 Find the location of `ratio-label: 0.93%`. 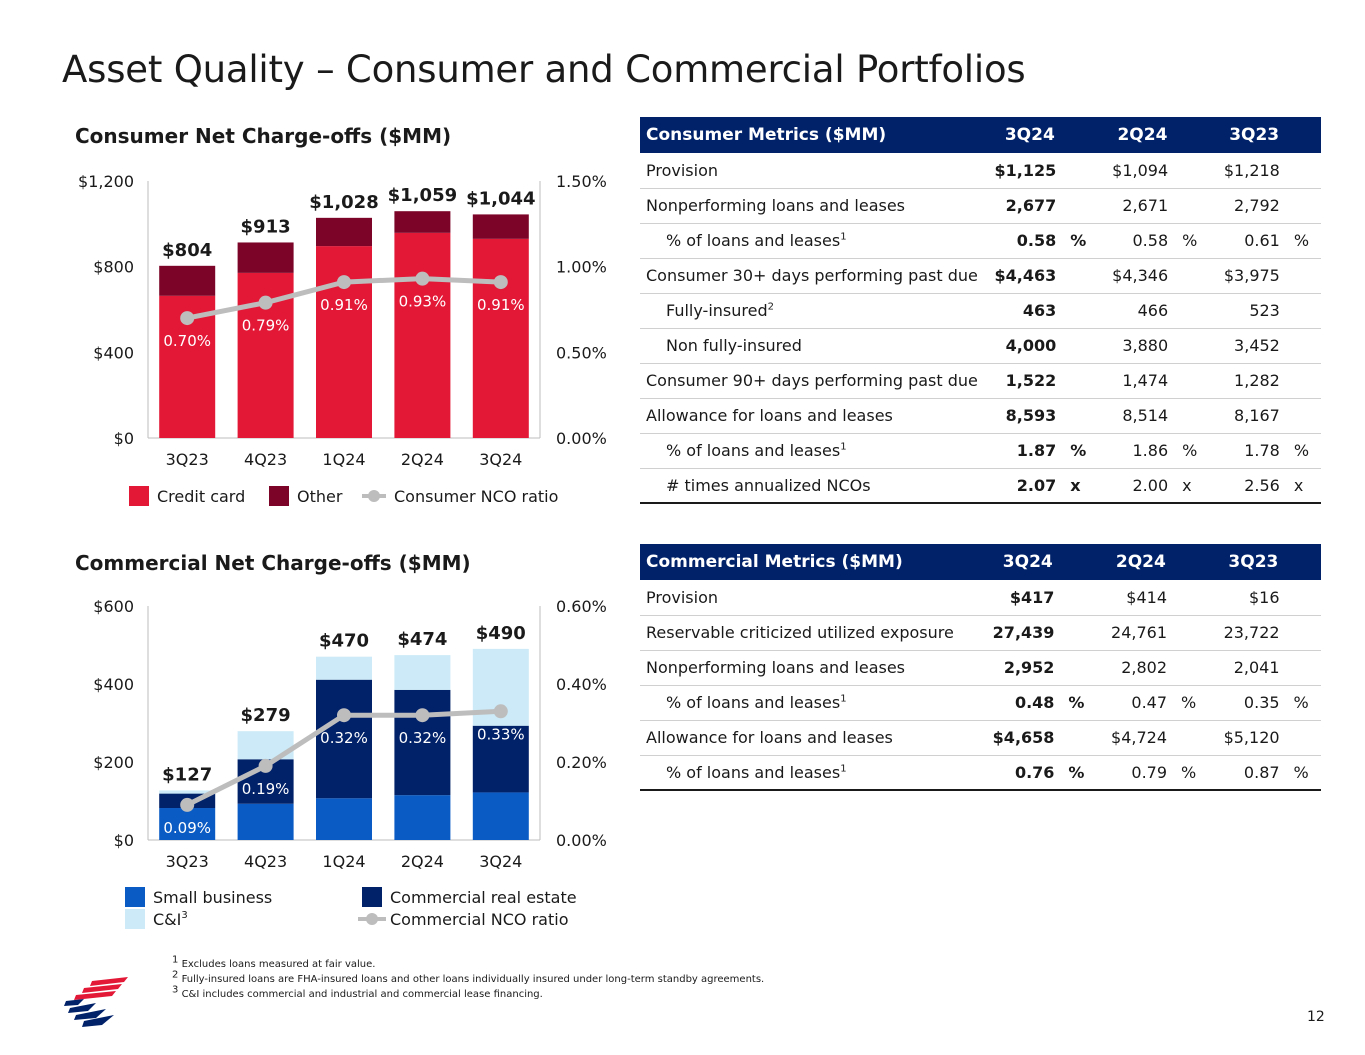

ratio-label: 0.93% is located at coordinates (423, 302).